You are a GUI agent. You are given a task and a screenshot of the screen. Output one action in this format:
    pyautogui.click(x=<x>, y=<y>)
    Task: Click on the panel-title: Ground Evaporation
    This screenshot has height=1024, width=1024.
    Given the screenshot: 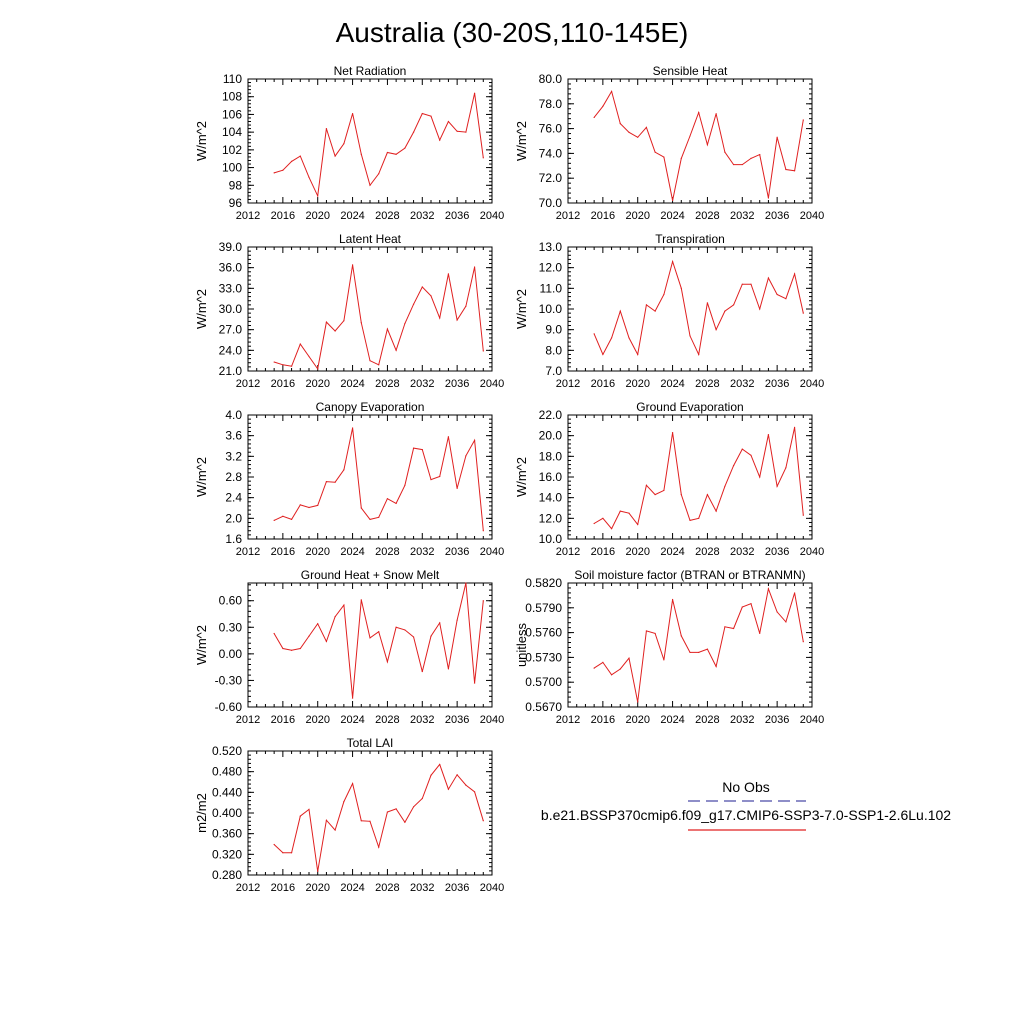 What is the action you would take?
    pyautogui.click(x=689, y=407)
    